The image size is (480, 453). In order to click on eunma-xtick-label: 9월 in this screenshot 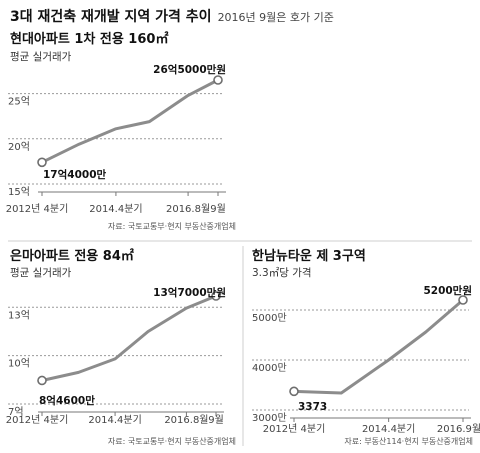, I will do `click(216, 420)`.